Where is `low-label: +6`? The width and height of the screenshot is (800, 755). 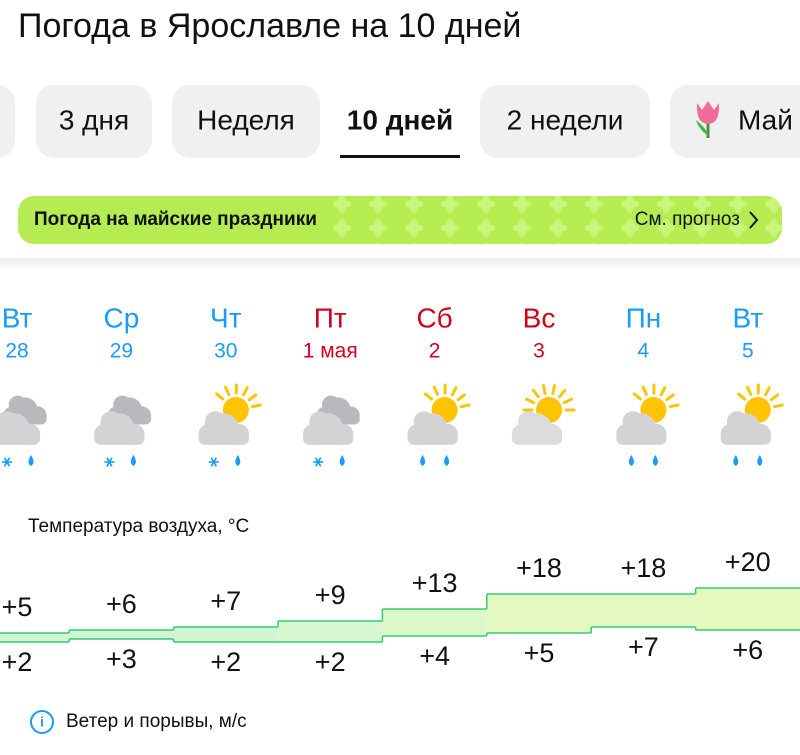
low-label: +6 is located at coordinates (747, 650).